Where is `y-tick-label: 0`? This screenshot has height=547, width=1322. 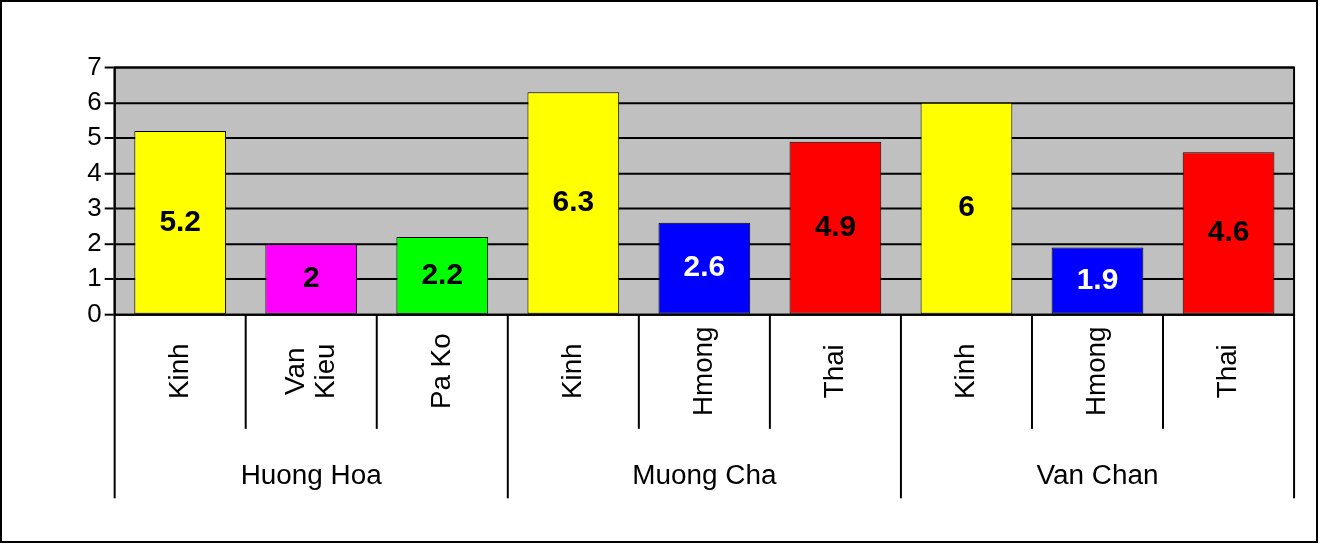 y-tick-label: 0 is located at coordinates (94, 312).